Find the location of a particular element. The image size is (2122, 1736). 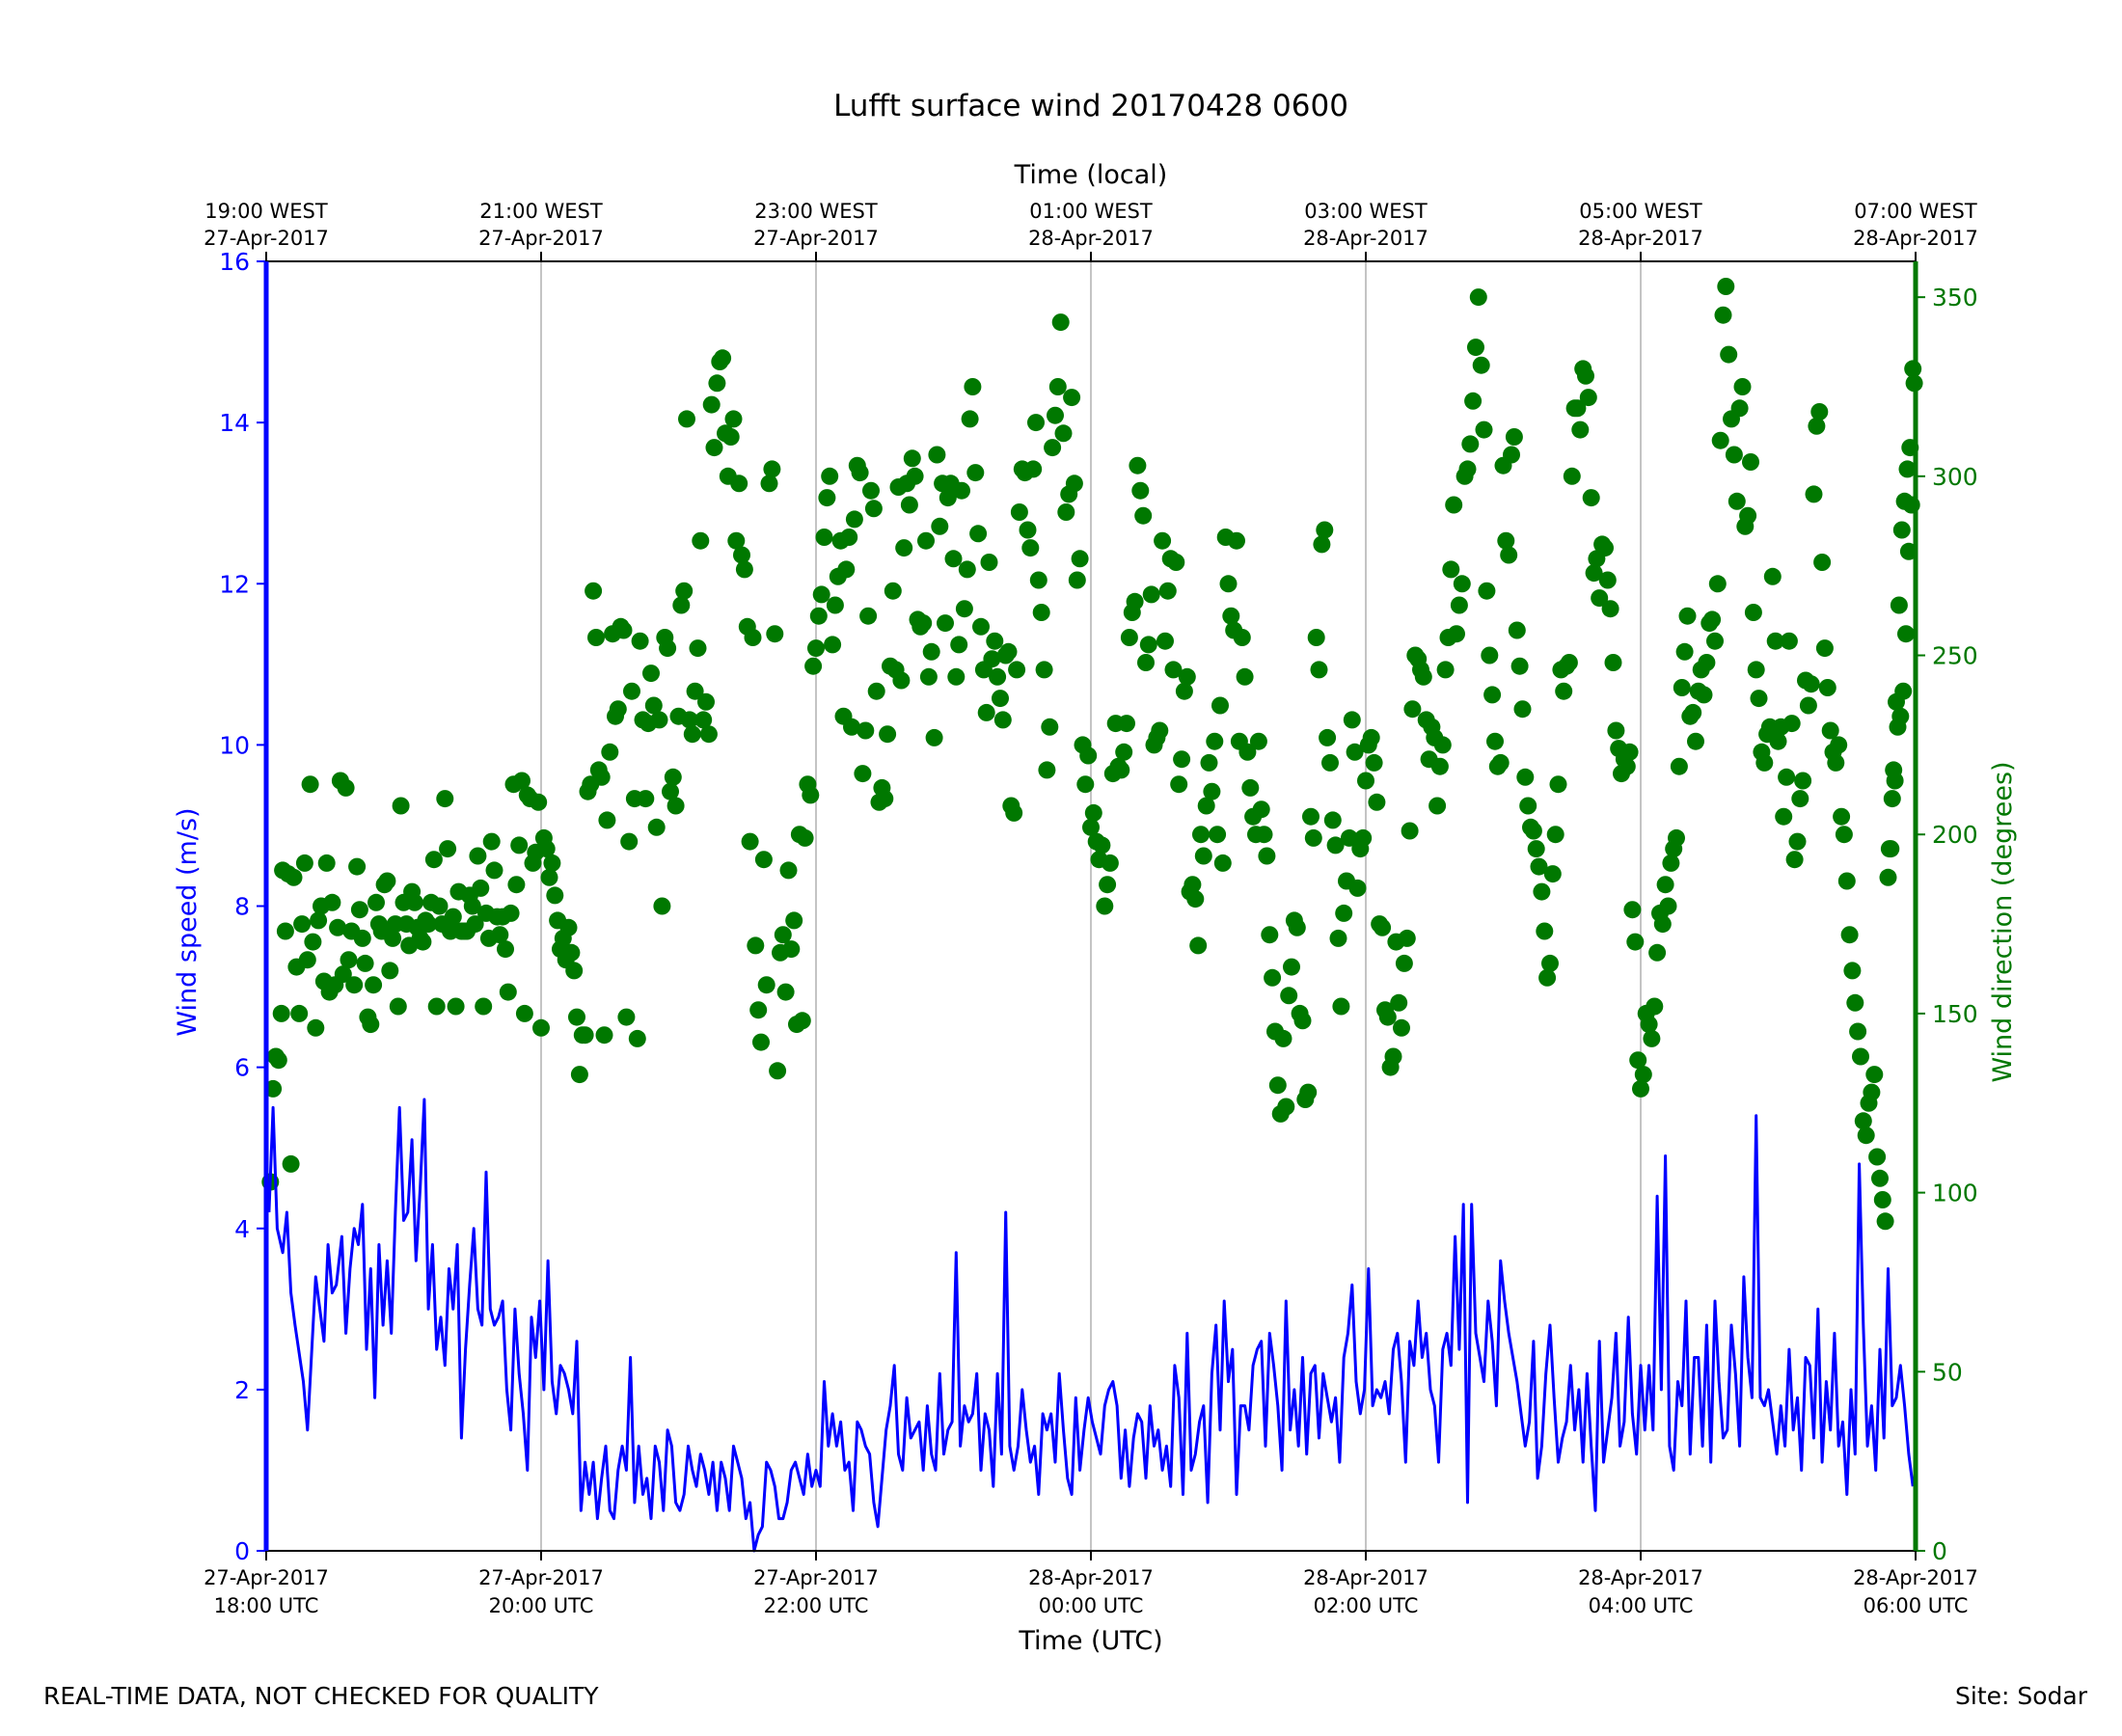

bottom-tick-date: 27-Apr-2017 is located at coordinates (816, 1577).